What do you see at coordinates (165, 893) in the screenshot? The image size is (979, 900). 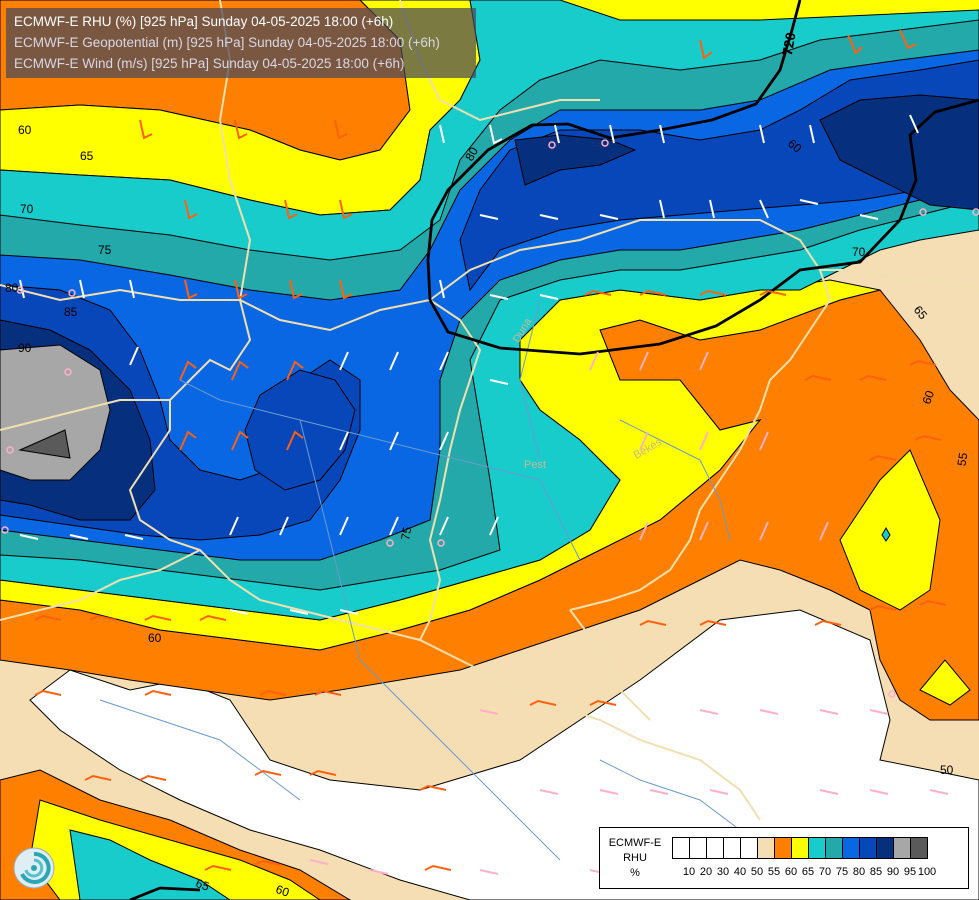 I see `geopotential-contour-720-south` at bounding box center [165, 893].